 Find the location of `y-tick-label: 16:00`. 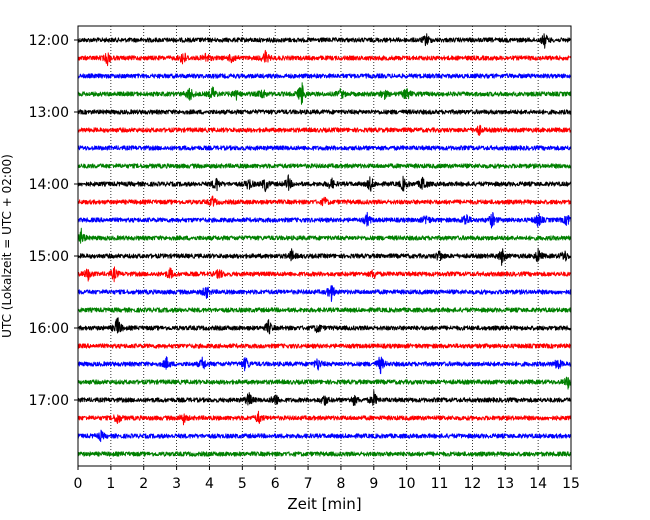

y-tick-label: 16:00 is located at coordinates (49, 329).